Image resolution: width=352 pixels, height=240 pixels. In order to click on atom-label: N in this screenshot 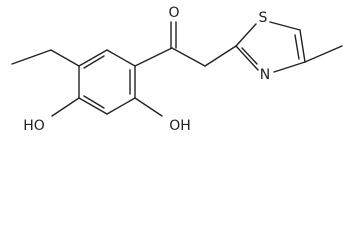, I will do `click(265, 75)`.